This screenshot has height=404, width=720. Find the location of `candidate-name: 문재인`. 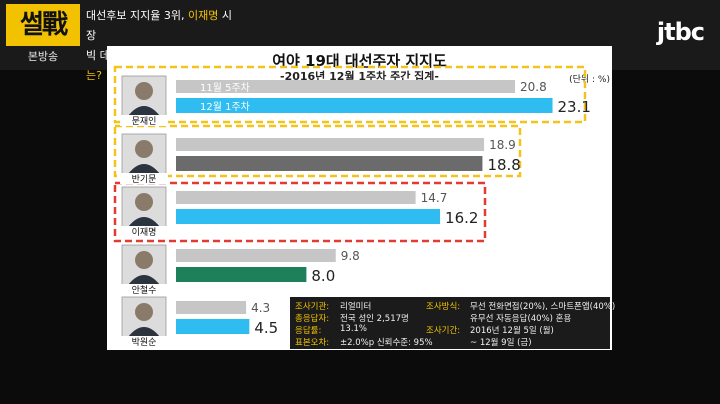

candidate-name: 문재인 is located at coordinates (144, 121).